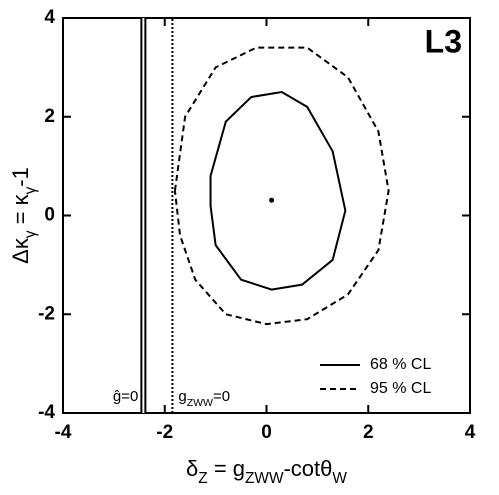 This screenshot has height=495, width=499. What do you see at coordinates (49, 215) in the screenshot?
I see `y-tick-label: 0` at bounding box center [49, 215].